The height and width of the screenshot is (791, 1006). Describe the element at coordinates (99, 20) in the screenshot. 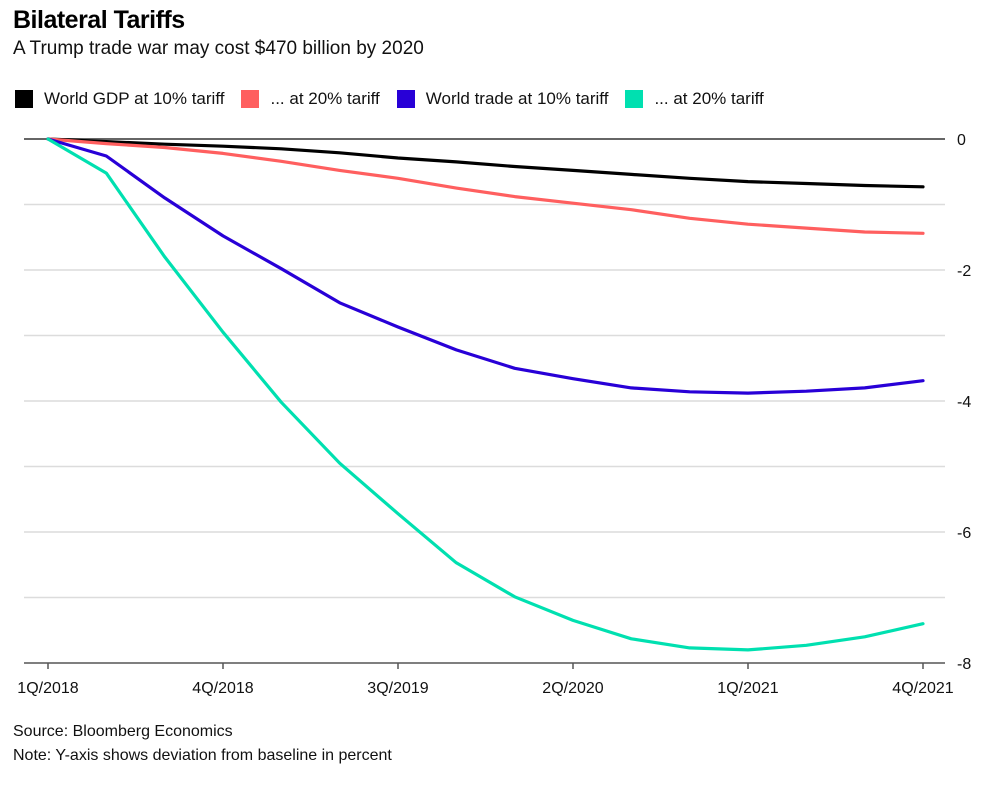

I see `chart-title: Bilateral Tariffs` at that location.